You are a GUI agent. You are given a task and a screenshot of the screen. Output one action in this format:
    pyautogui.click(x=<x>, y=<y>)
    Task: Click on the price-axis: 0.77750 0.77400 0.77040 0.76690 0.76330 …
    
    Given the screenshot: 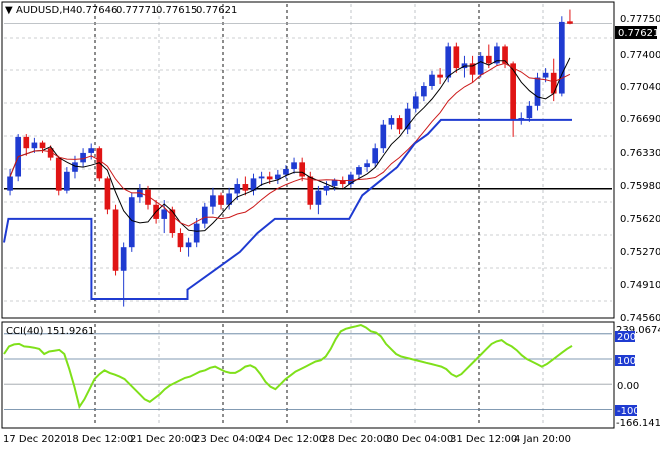 What is the action you would take?
    pyautogui.click(x=640, y=169)
    